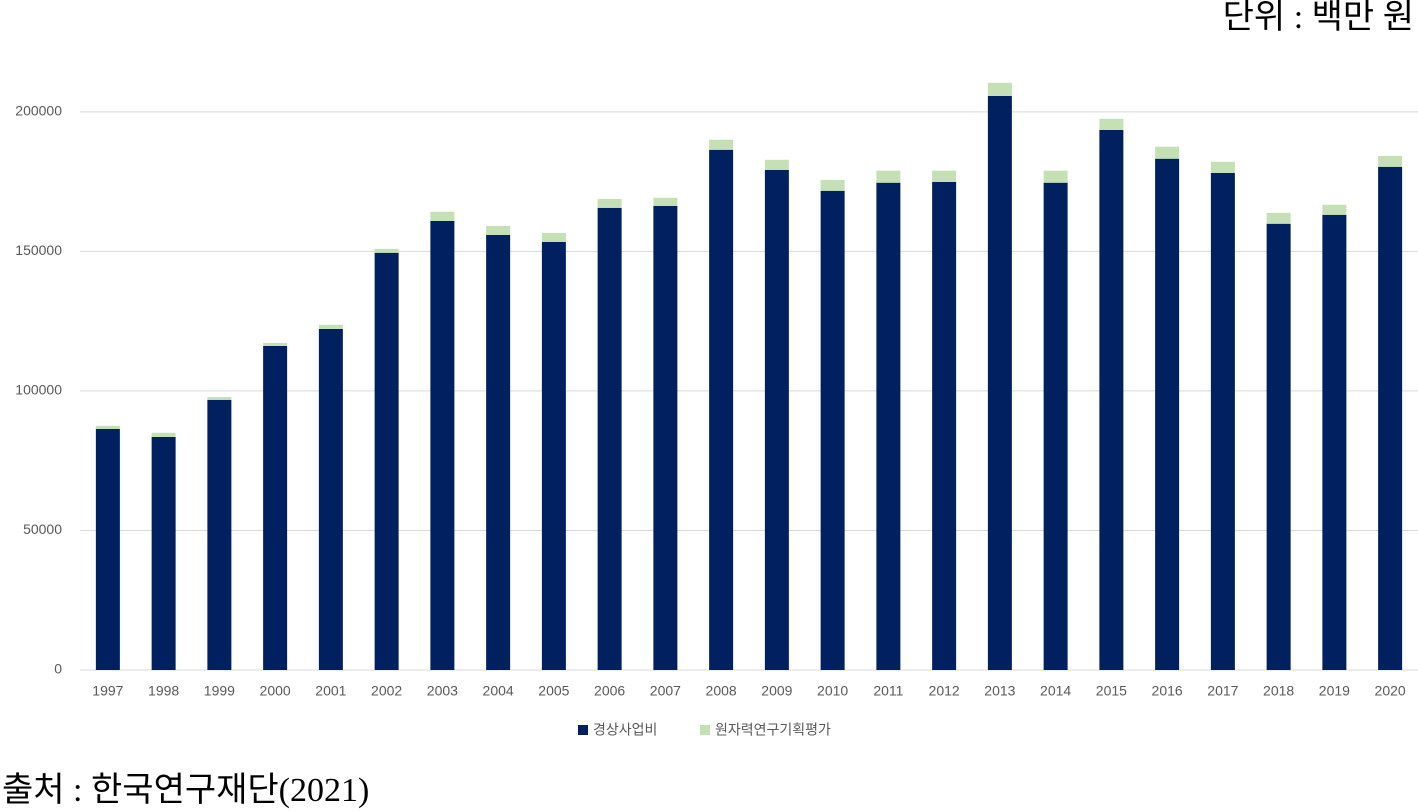  What do you see at coordinates (442, 691) in the screenshot?
I see `x-tick-label: 2003` at bounding box center [442, 691].